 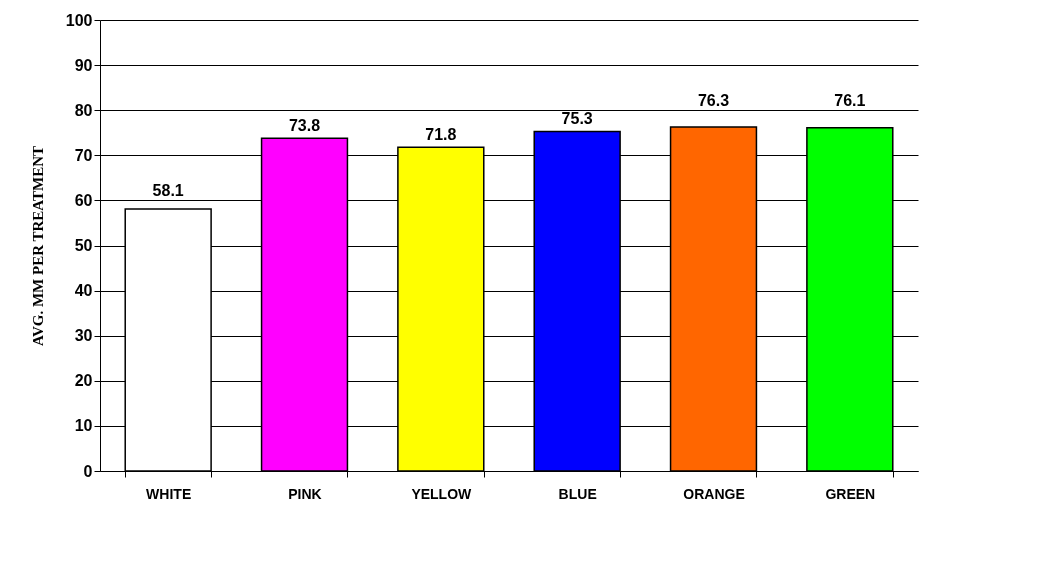 What do you see at coordinates (83, 65) in the screenshot?
I see `y-tick-label: 90` at bounding box center [83, 65].